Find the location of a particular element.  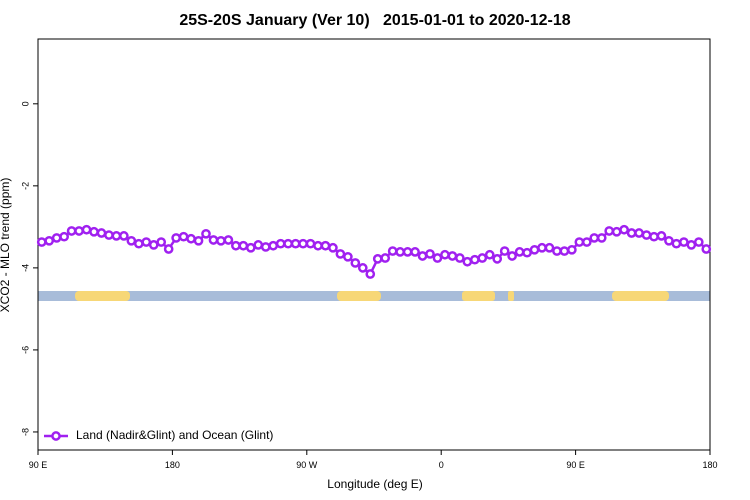

y-tick-label: 0 is located at coordinates (25, 103).